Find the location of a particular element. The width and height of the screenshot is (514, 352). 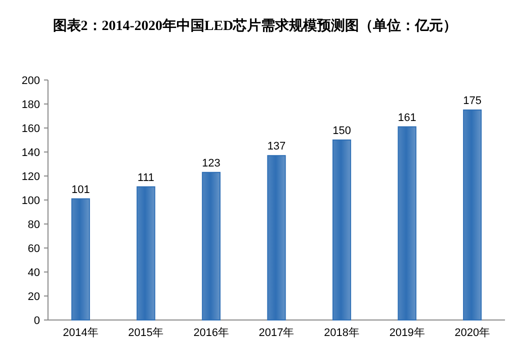

data-label: 111 is located at coordinates (146, 178).